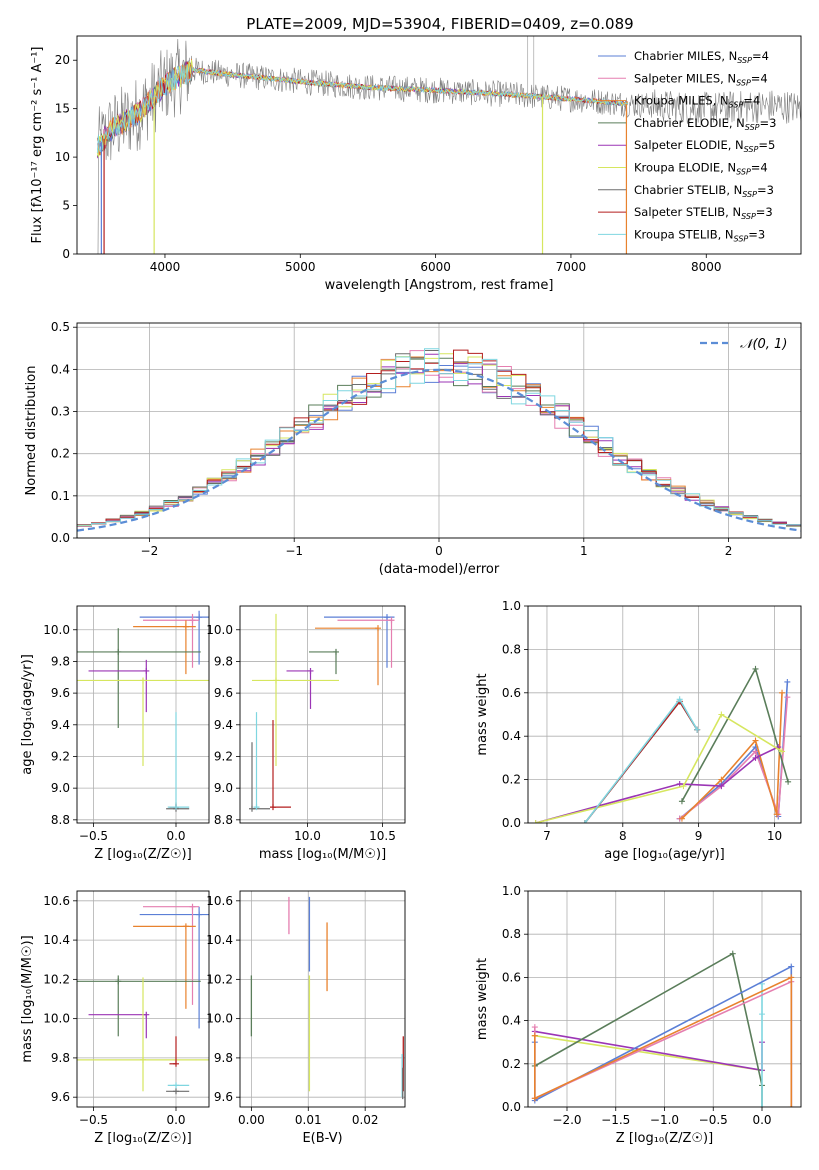  Describe the element at coordinates (774, 836) in the screenshot. I see `x-tick-label: 10` at that location.